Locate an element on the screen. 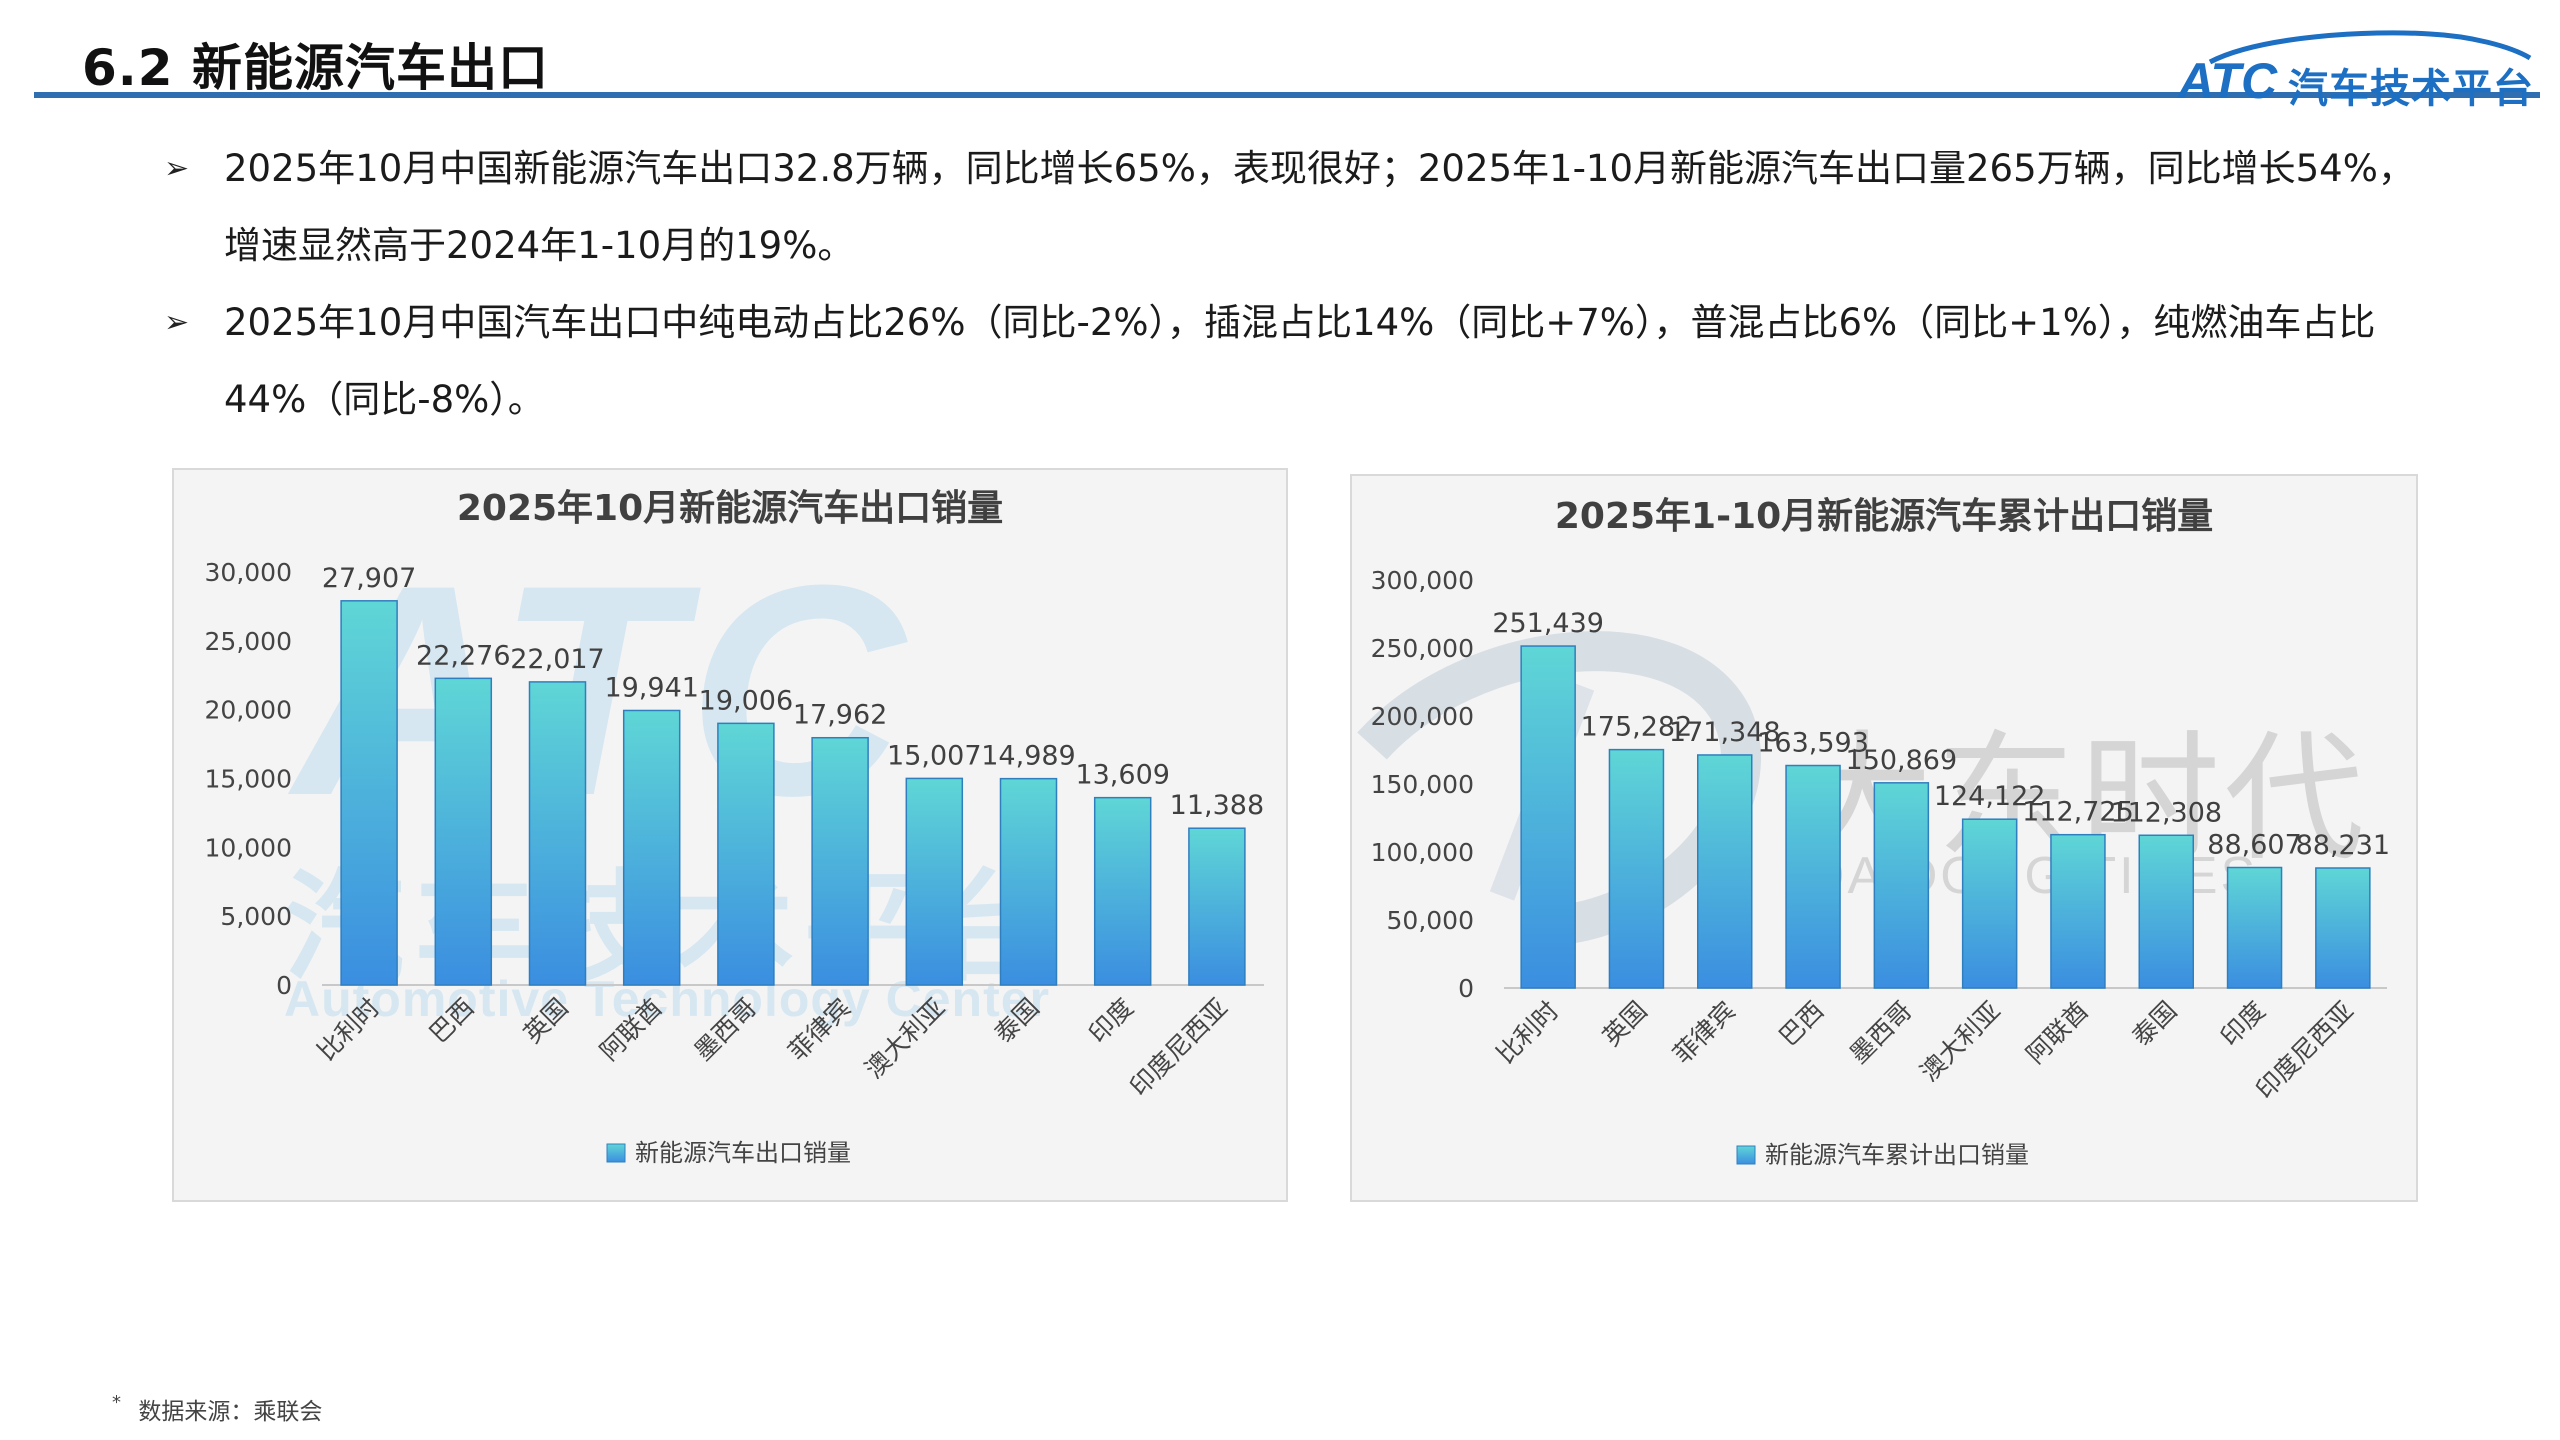 This screenshot has height=1440, width=2560. logo-abbr: ATC is located at coordinates (2228, 81).